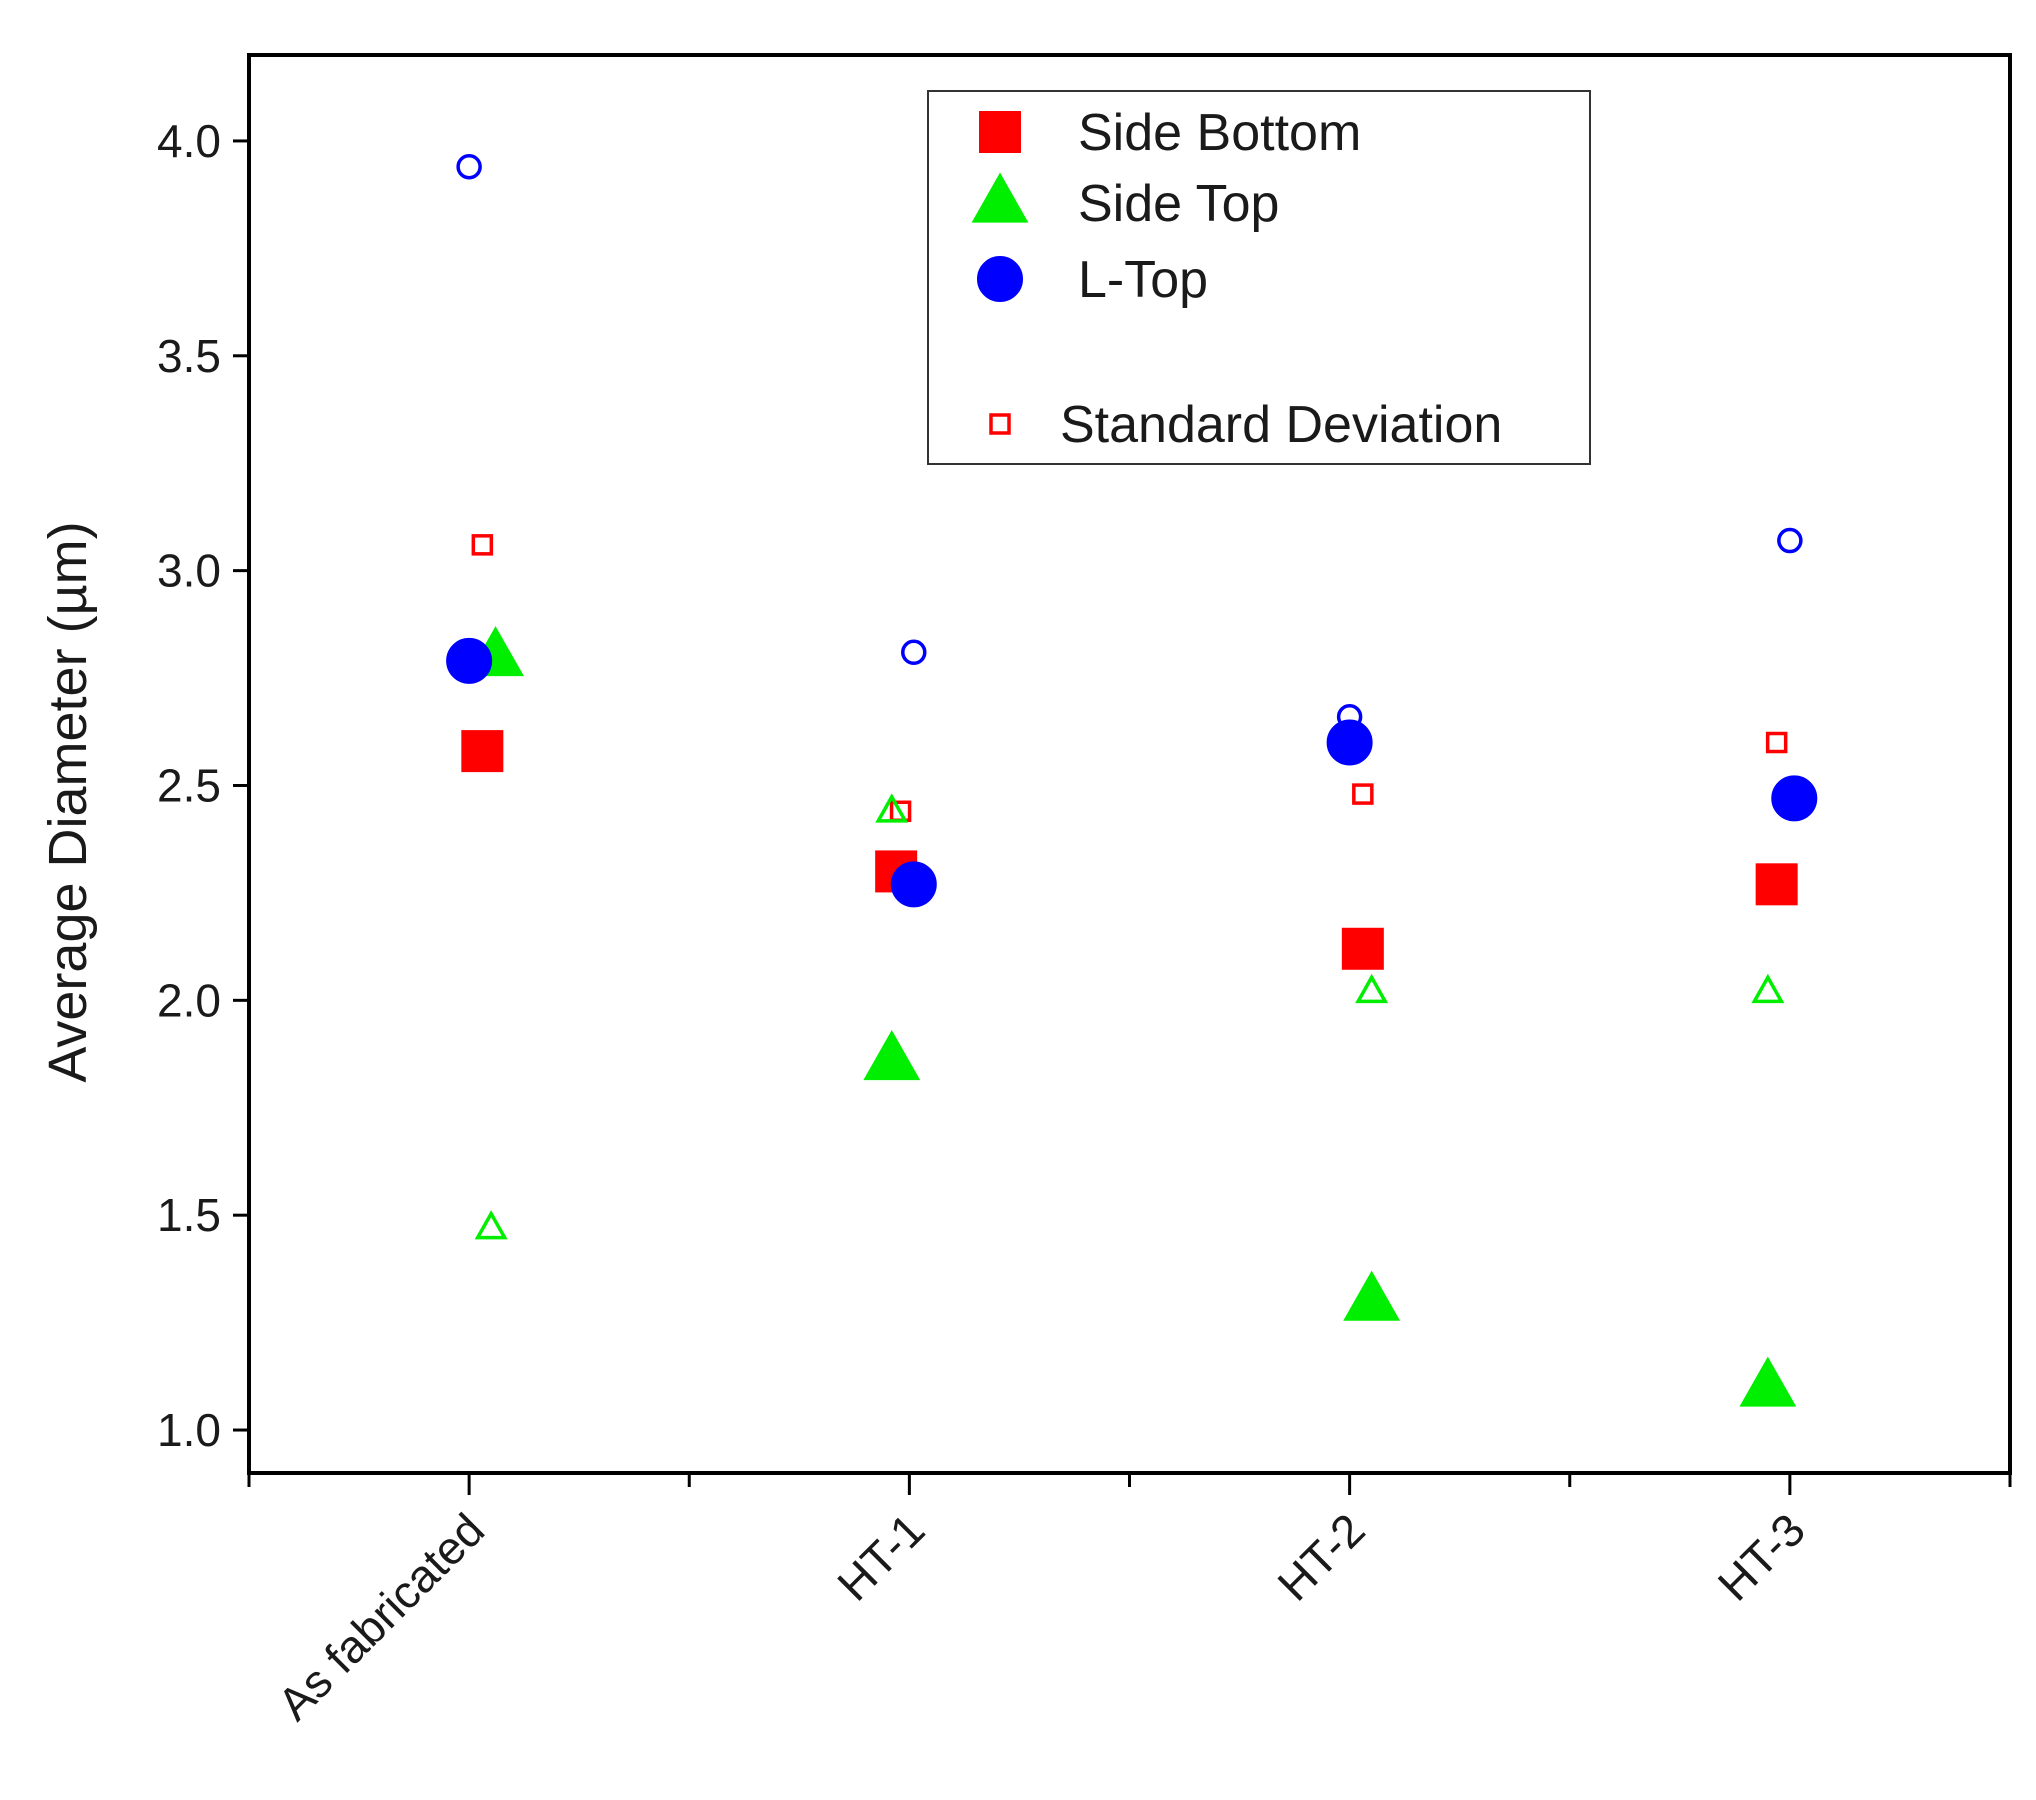 This screenshot has width=2036, height=1800. What do you see at coordinates (1000, 132) in the screenshot?
I see `legend-marker-side-bottom` at bounding box center [1000, 132].